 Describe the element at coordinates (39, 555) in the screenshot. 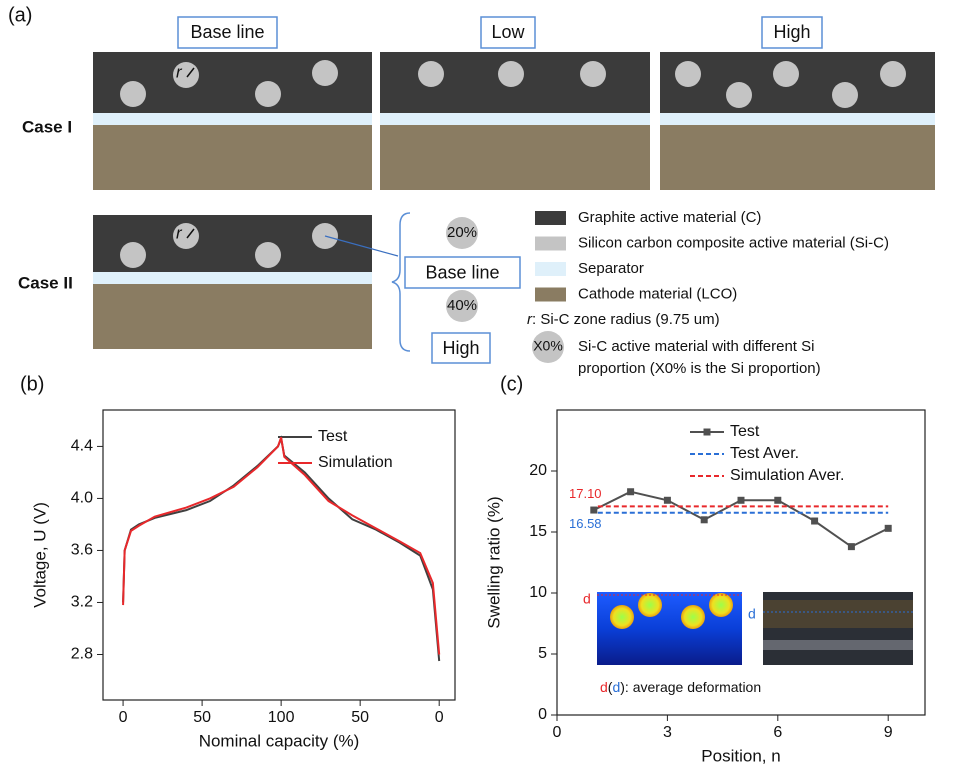

I see `y-axis-title: Voltage, U (V)` at that location.